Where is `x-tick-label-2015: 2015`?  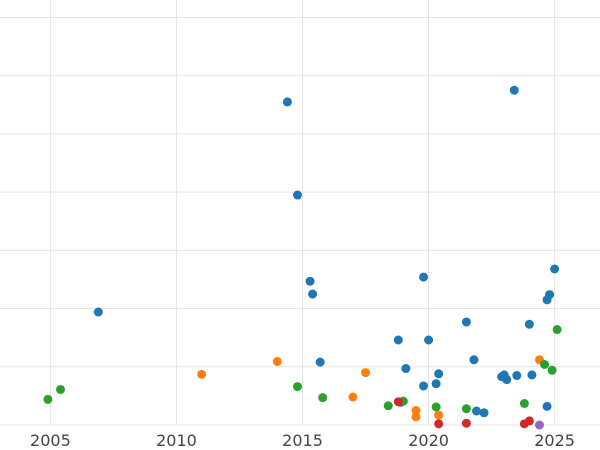 x-tick-label-2015: 2015 is located at coordinates (302, 440).